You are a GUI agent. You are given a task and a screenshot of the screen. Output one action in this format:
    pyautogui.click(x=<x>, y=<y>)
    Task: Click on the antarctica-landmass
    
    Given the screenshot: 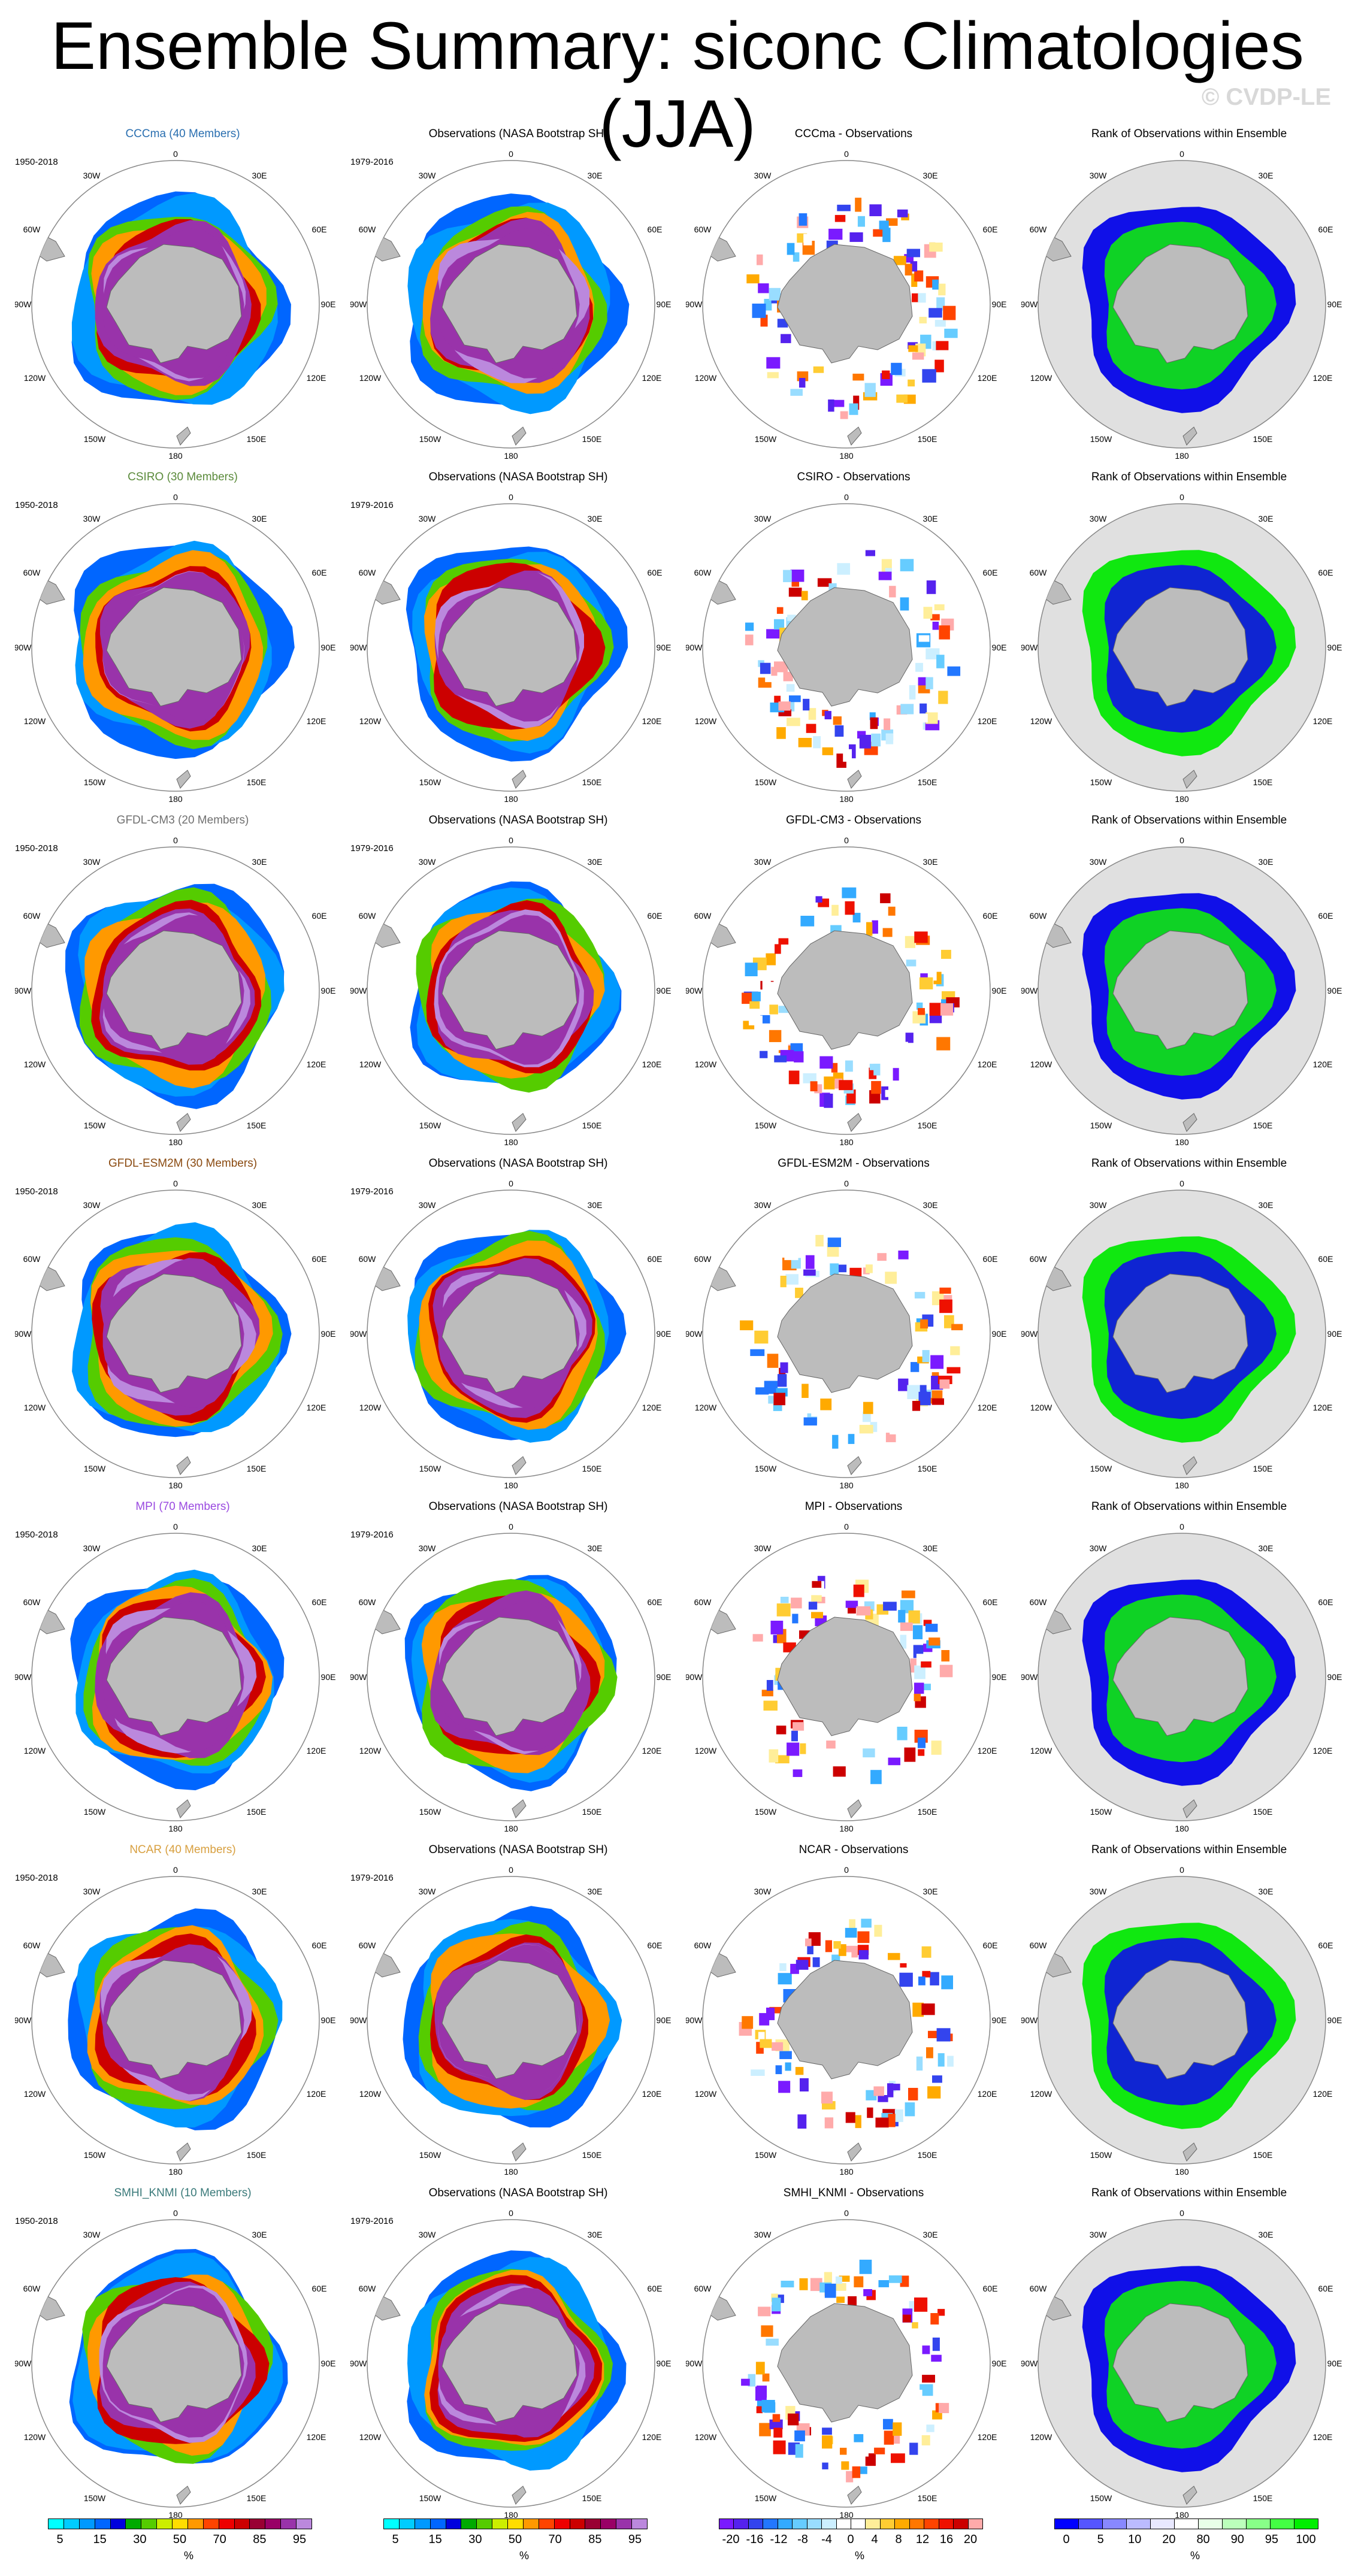 What is the action you would take?
    pyautogui.click(x=845, y=2019)
    